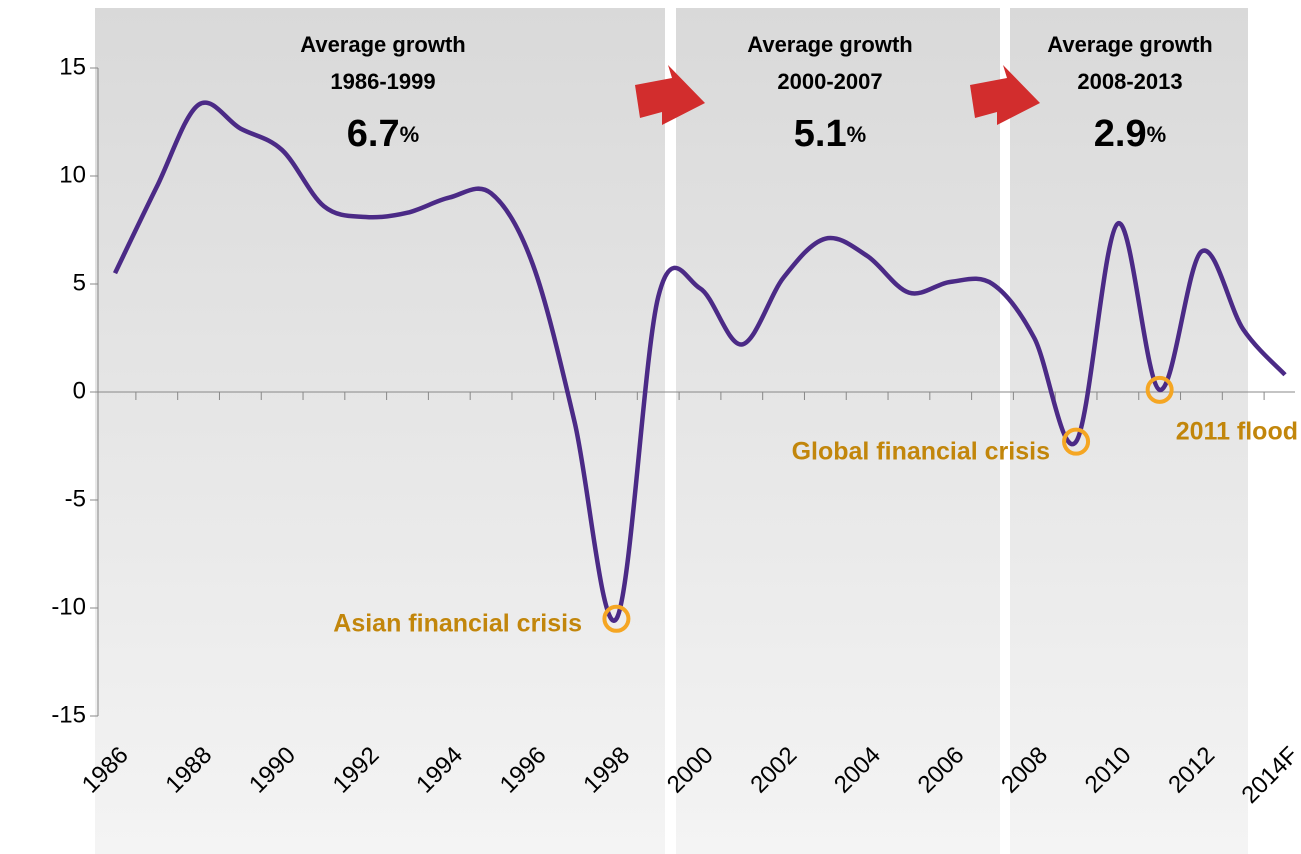 This screenshot has width=1301, height=854. Describe the element at coordinates (72, 66) in the screenshot. I see `y-tick-label: 15` at that location.